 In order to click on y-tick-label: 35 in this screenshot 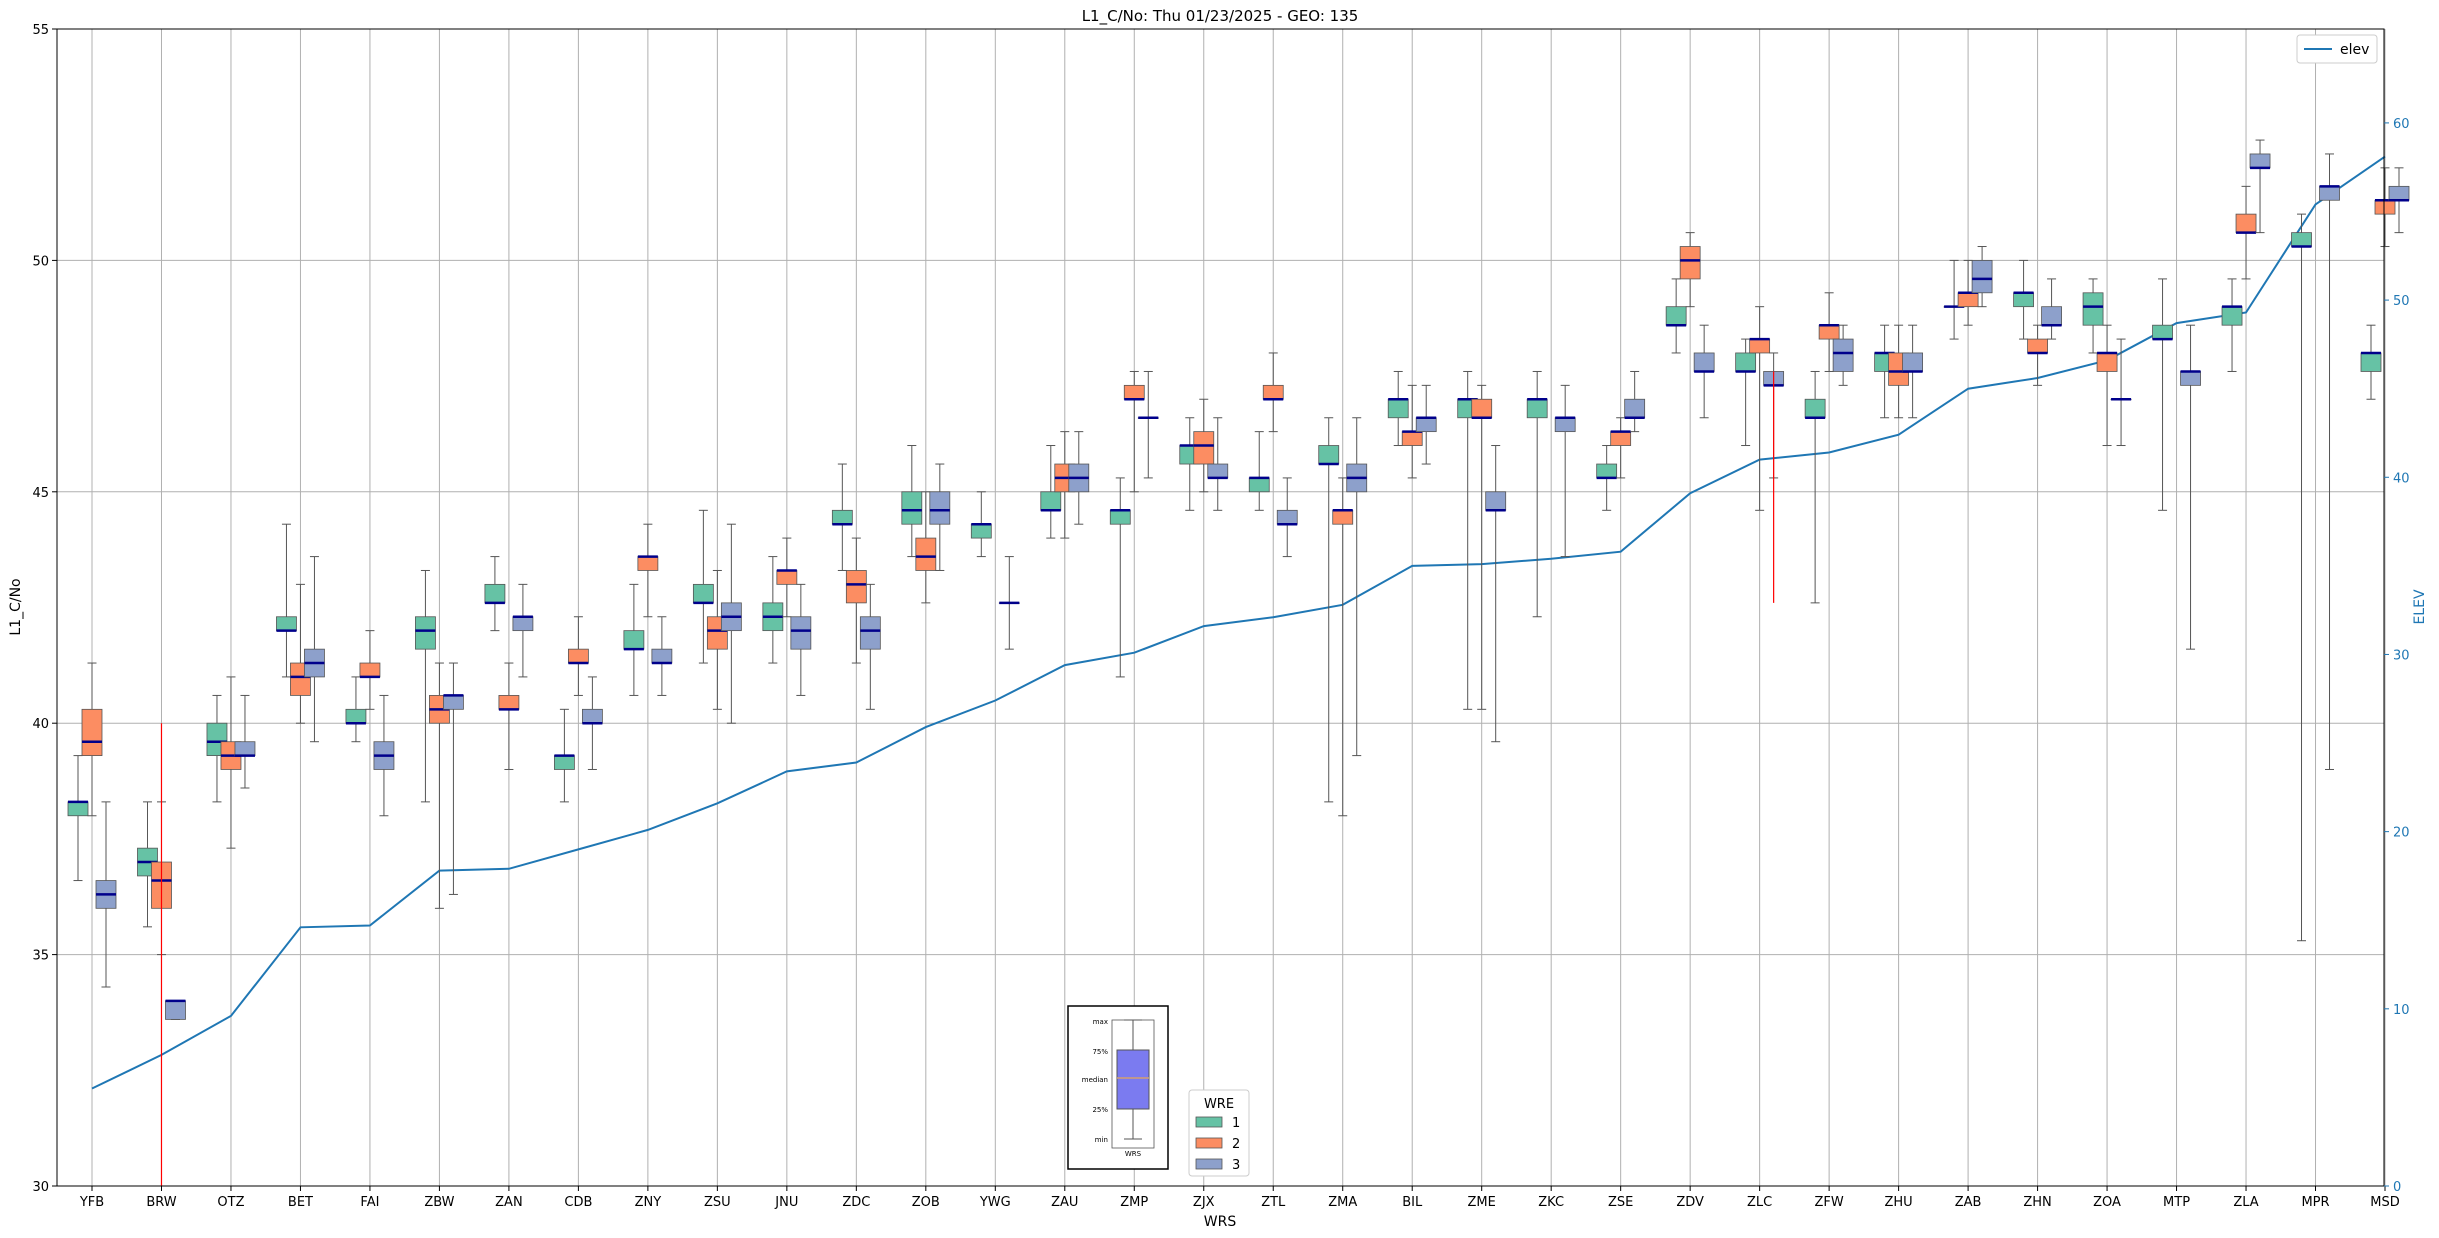, I will do `click(40, 956)`.